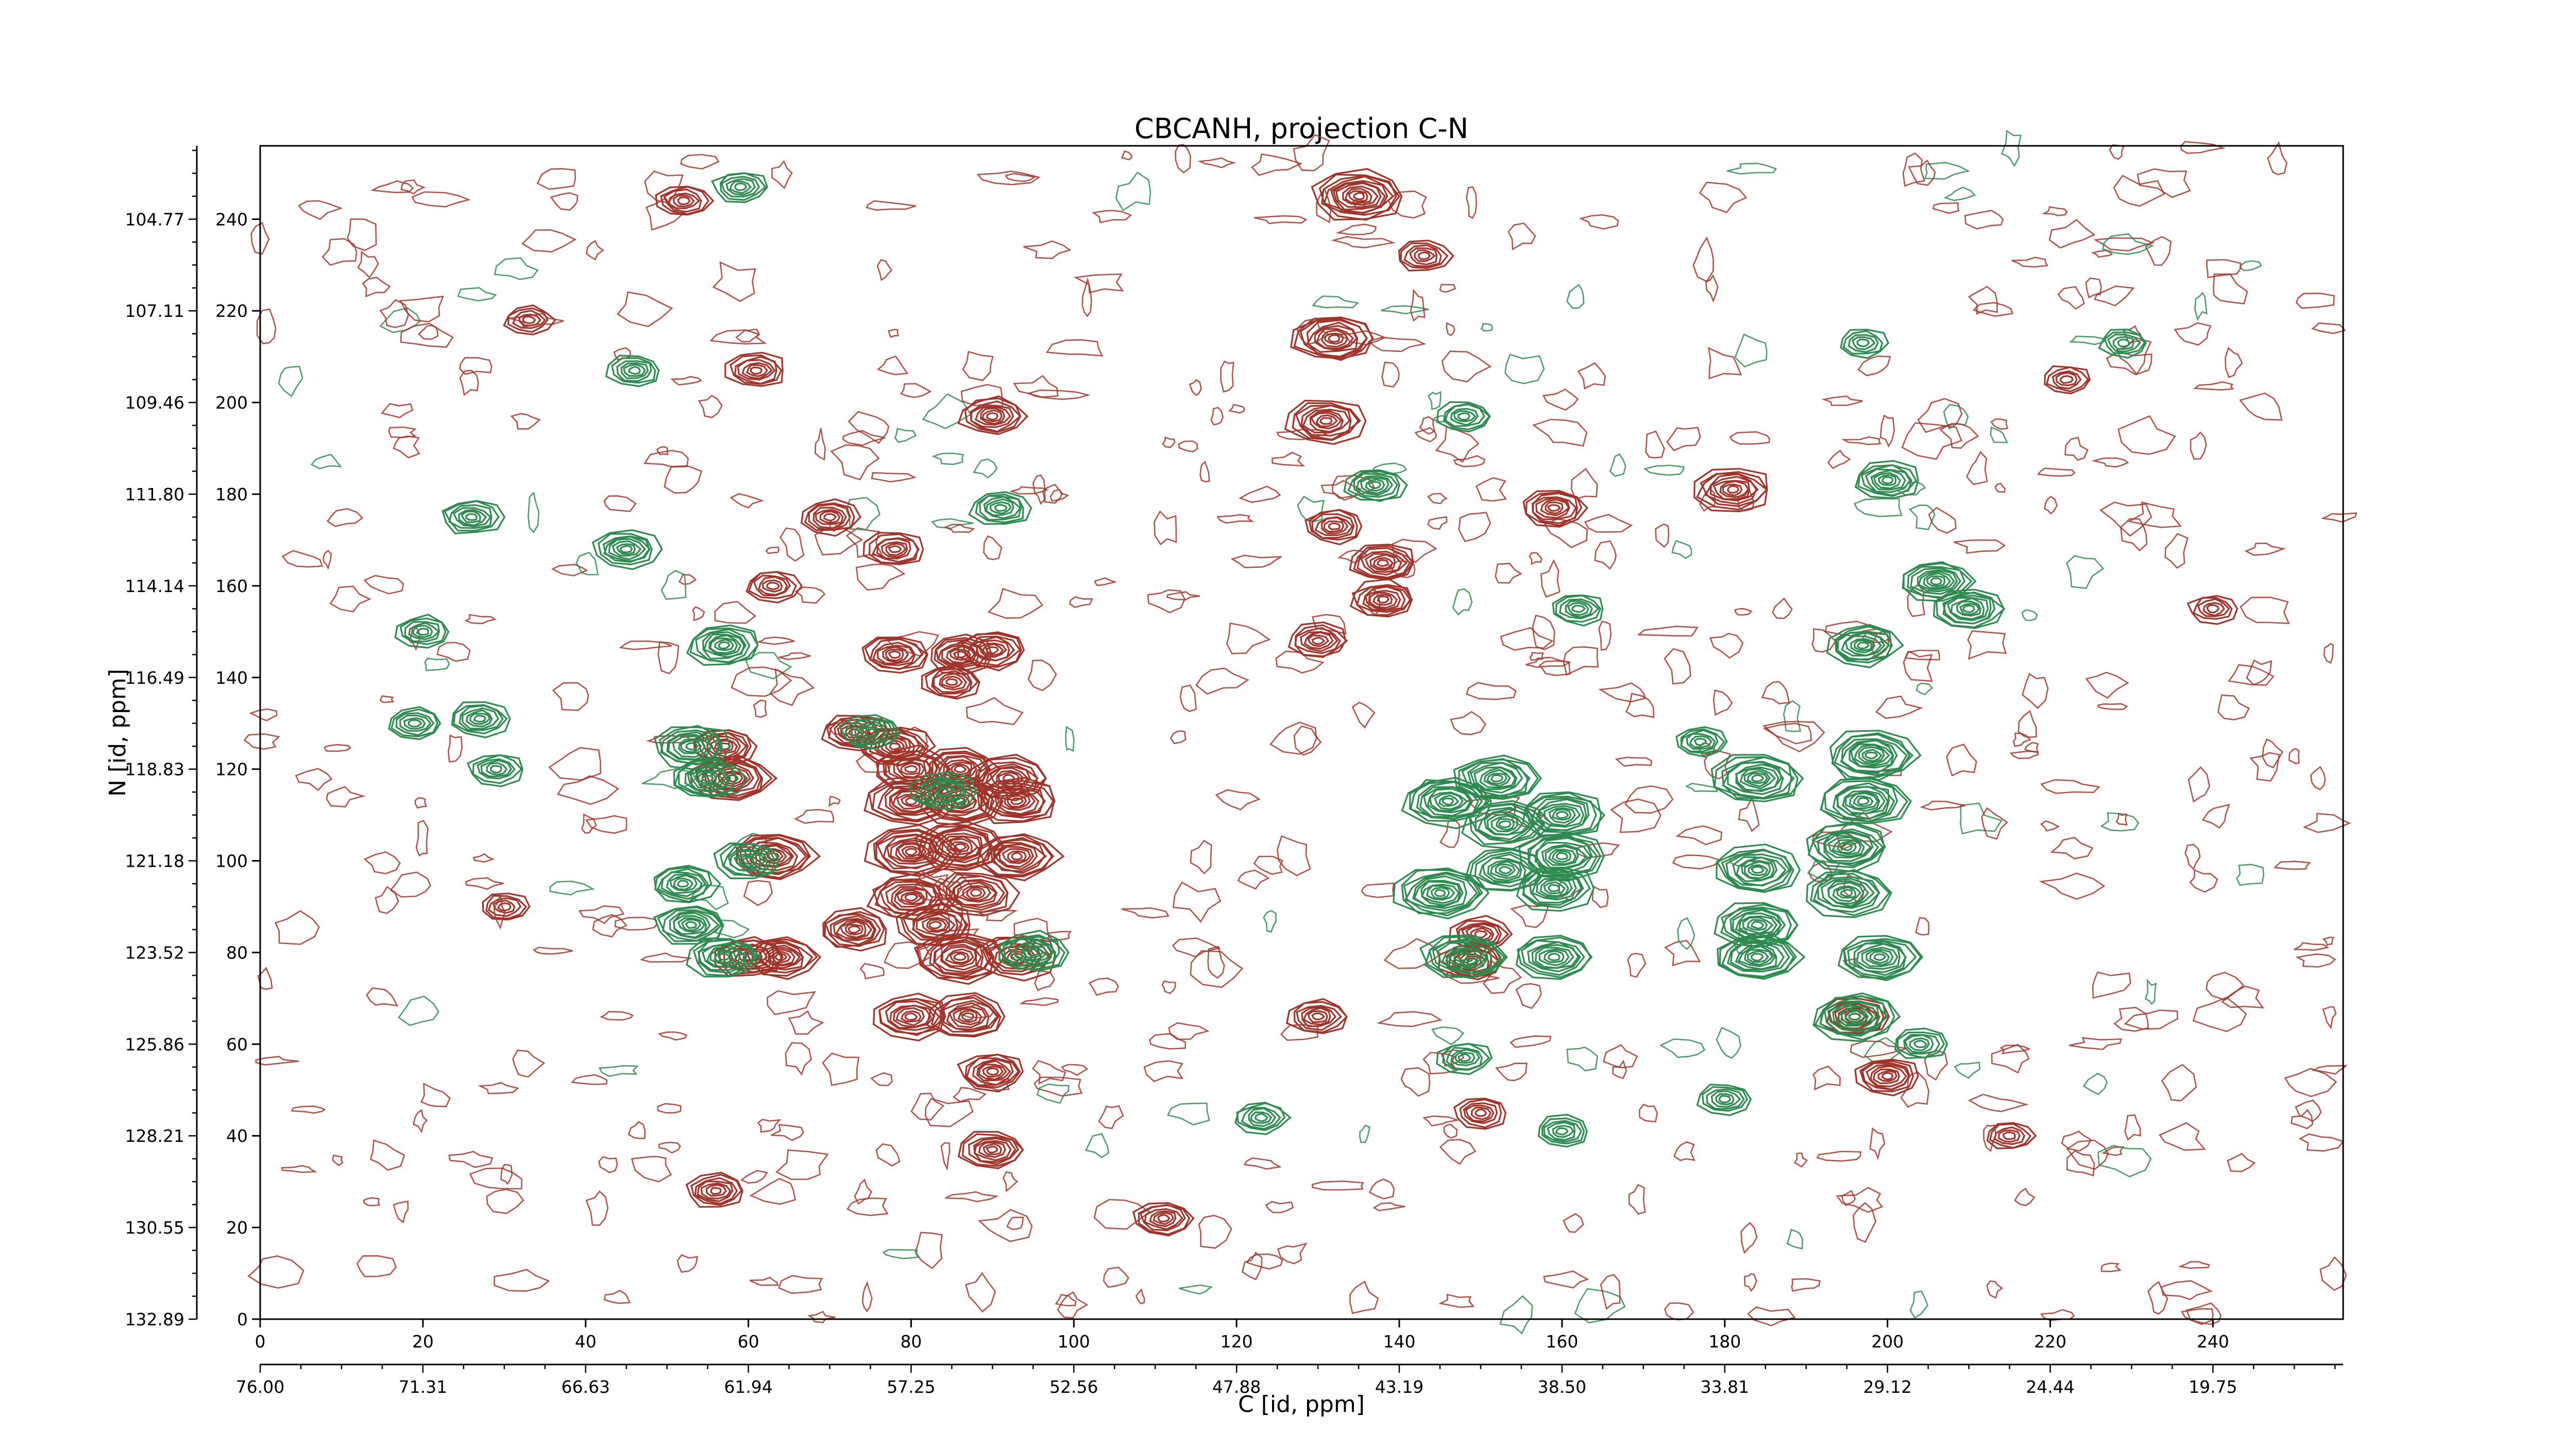  What do you see at coordinates (237, 952) in the screenshot?
I see `y-tick-label: 80` at bounding box center [237, 952].